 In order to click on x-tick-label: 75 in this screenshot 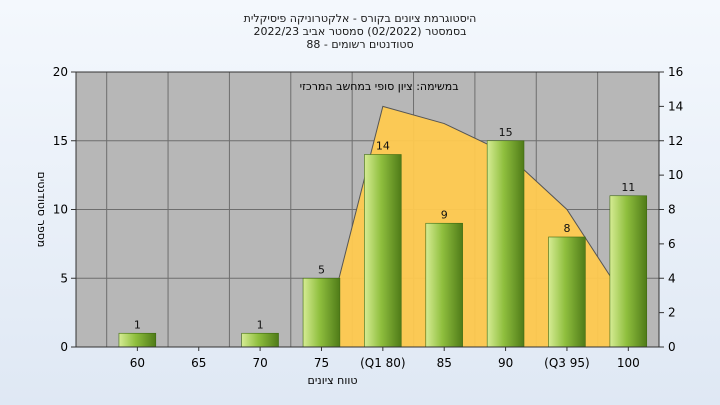, I will do `click(321, 363)`.